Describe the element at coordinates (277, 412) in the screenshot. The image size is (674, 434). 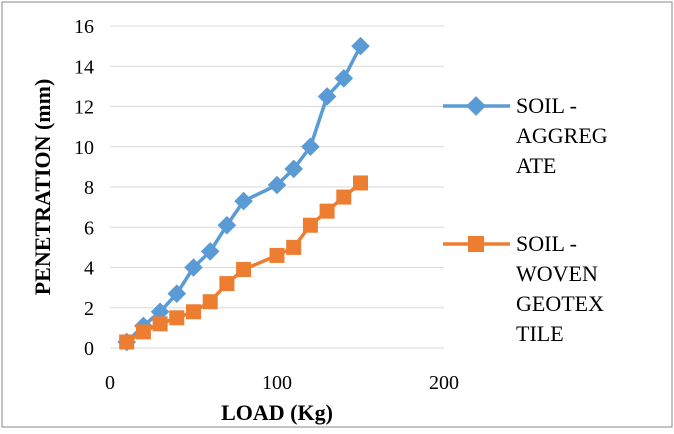
I see `x-axis-title: LOAD (Kg)` at that location.